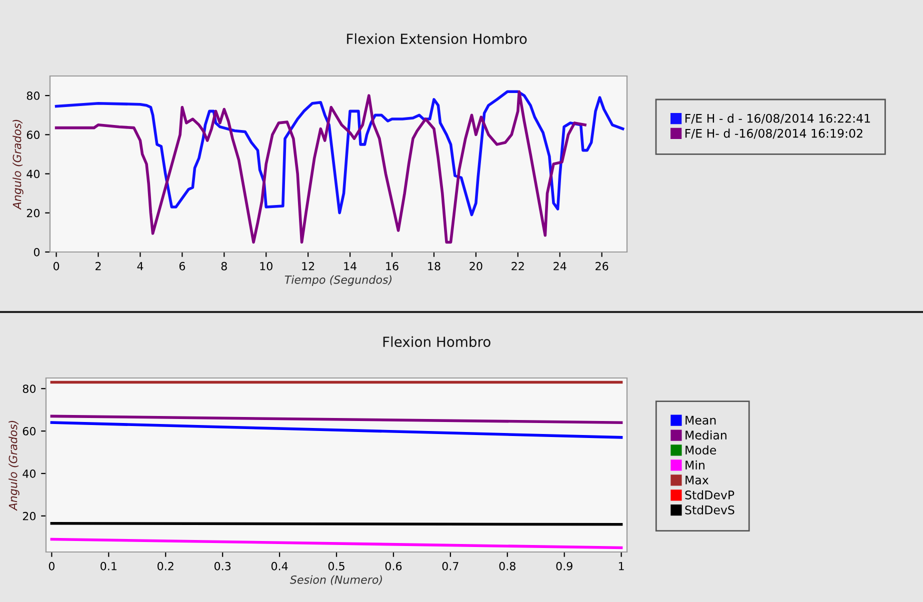  What do you see at coordinates (701, 420) in the screenshot?
I see `legend-label: Mean` at bounding box center [701, 420].